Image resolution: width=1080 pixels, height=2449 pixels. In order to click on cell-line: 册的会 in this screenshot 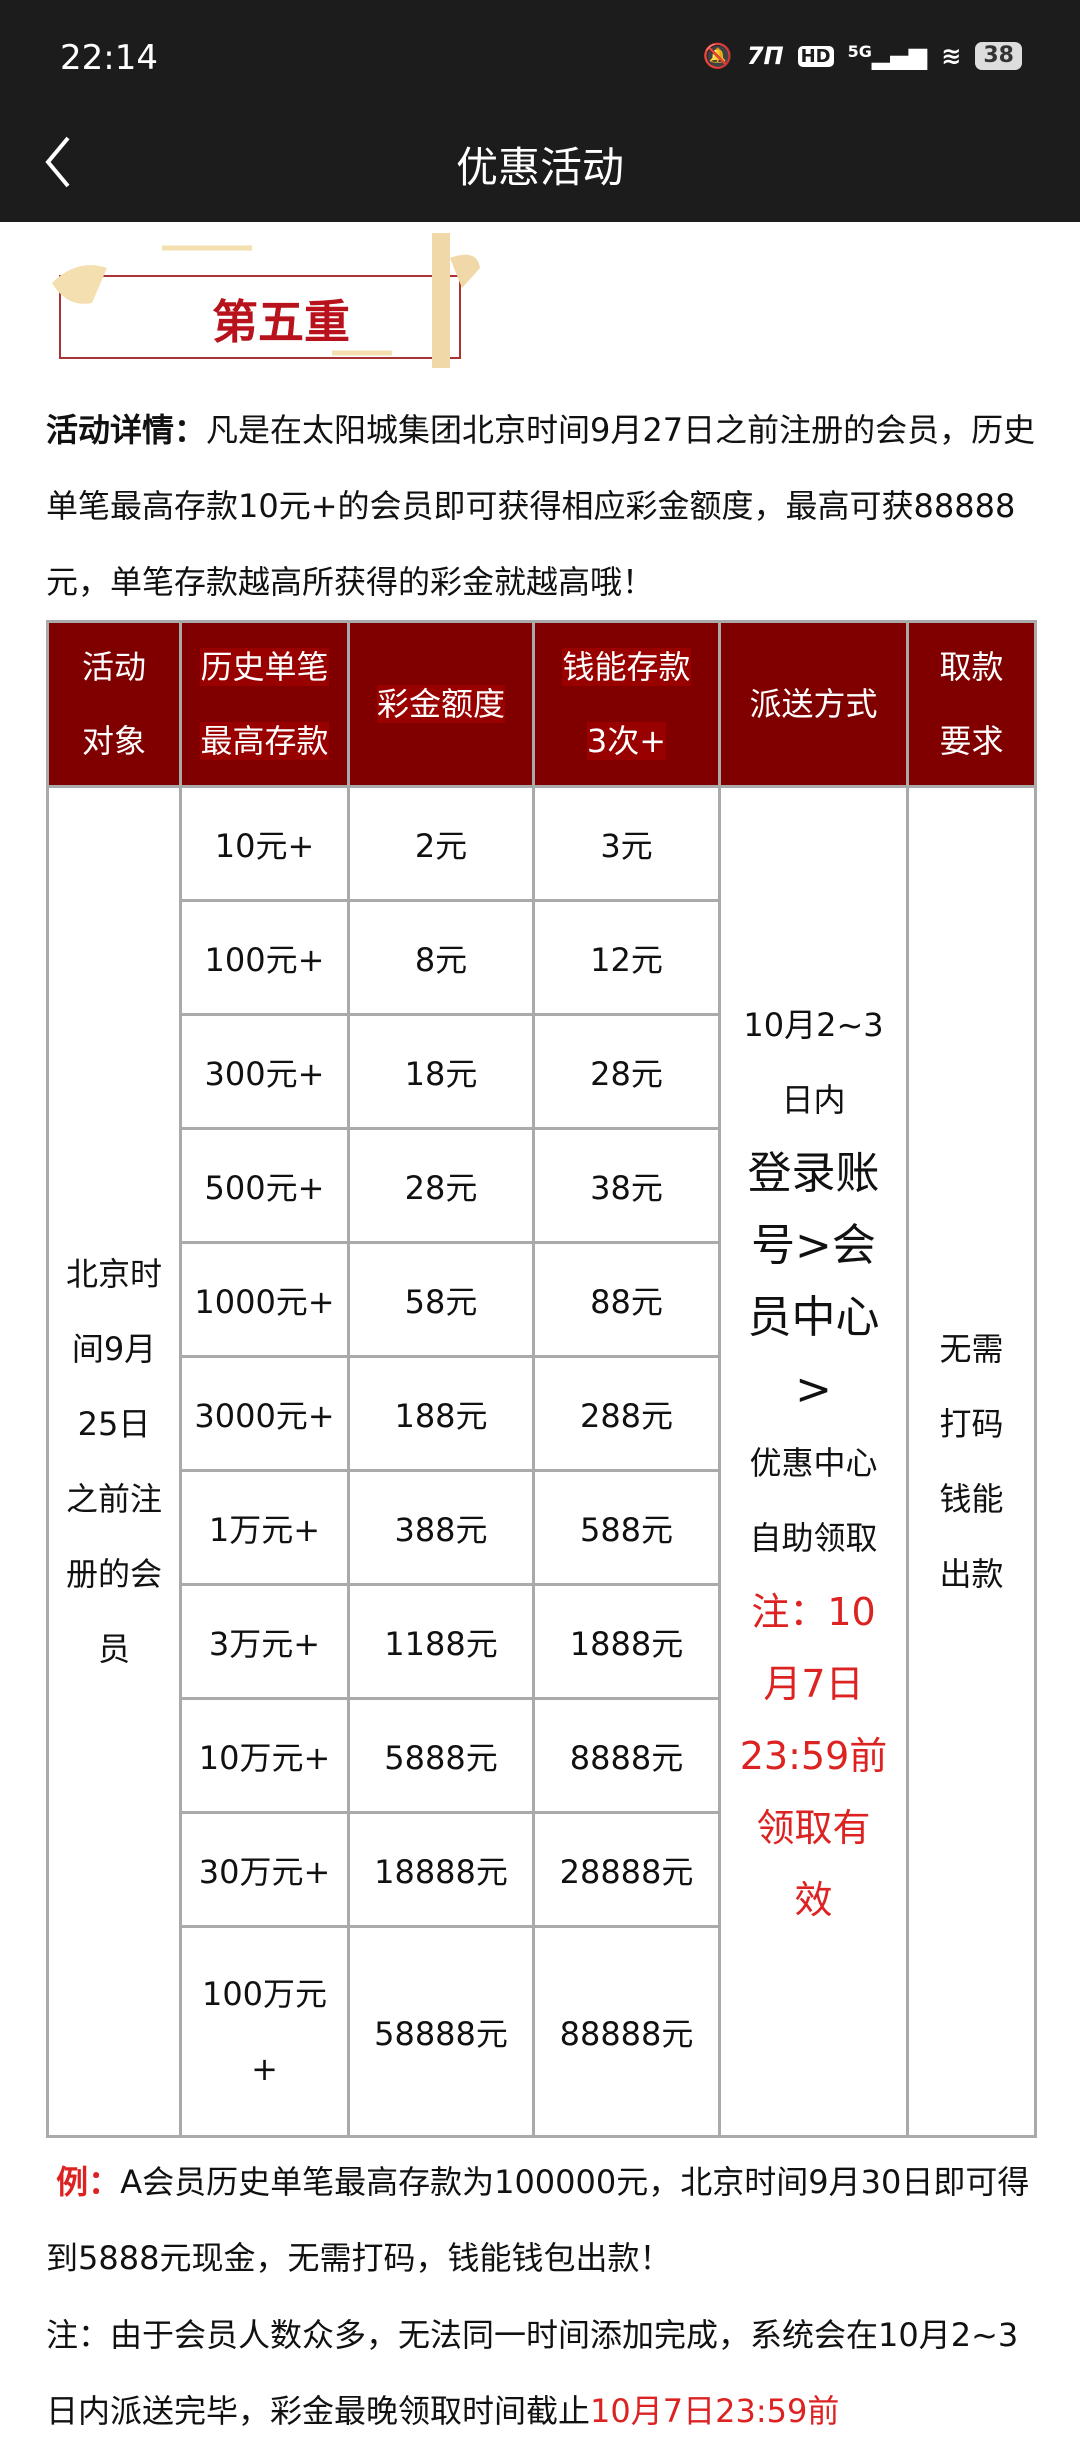, I will do `click(113, 1573)`.